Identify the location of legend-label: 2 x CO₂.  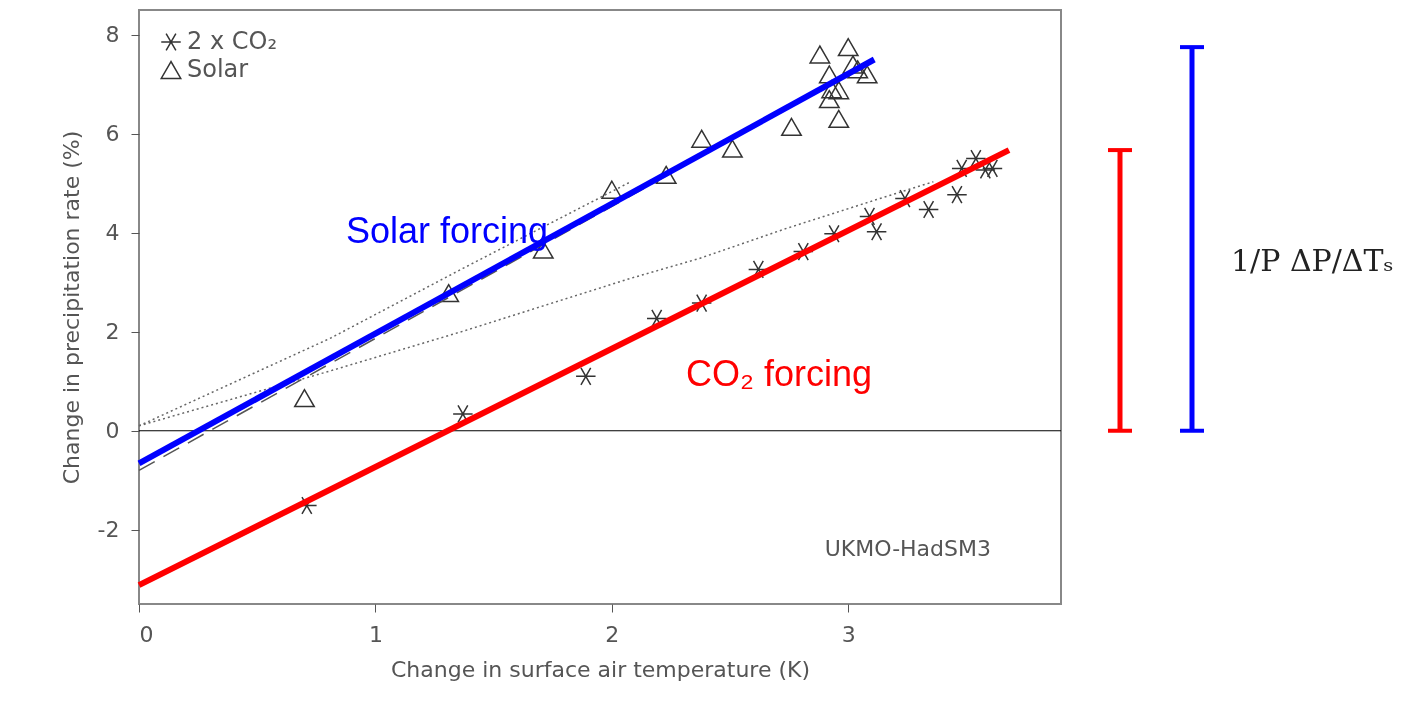
(232, 41).